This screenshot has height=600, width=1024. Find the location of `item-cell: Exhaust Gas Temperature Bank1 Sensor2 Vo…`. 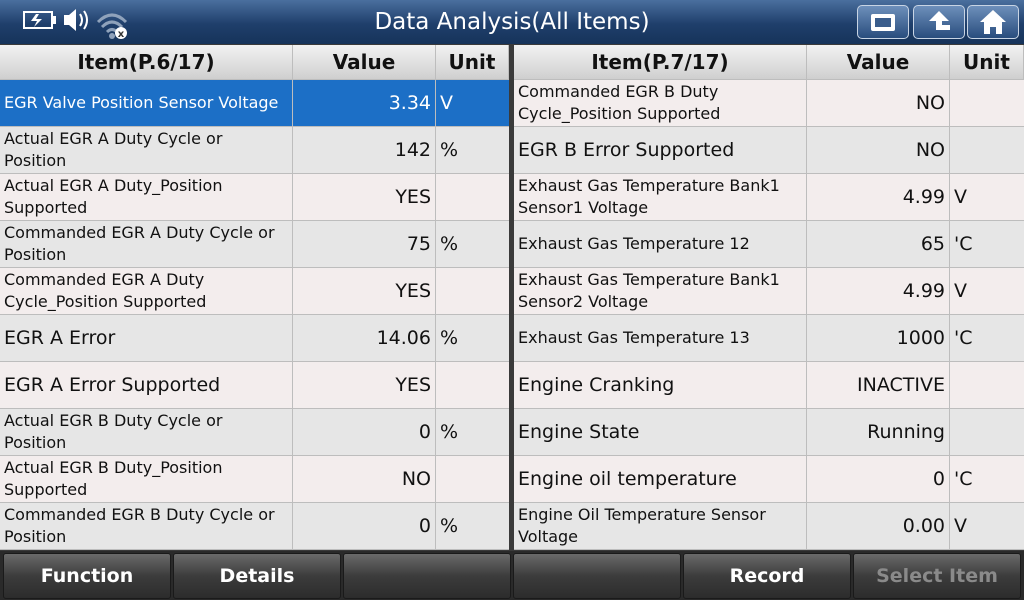

item-cell: Exhaust Gas Temperature Bank1 Sensor2 Vo… is located at coordinates (660, 291).